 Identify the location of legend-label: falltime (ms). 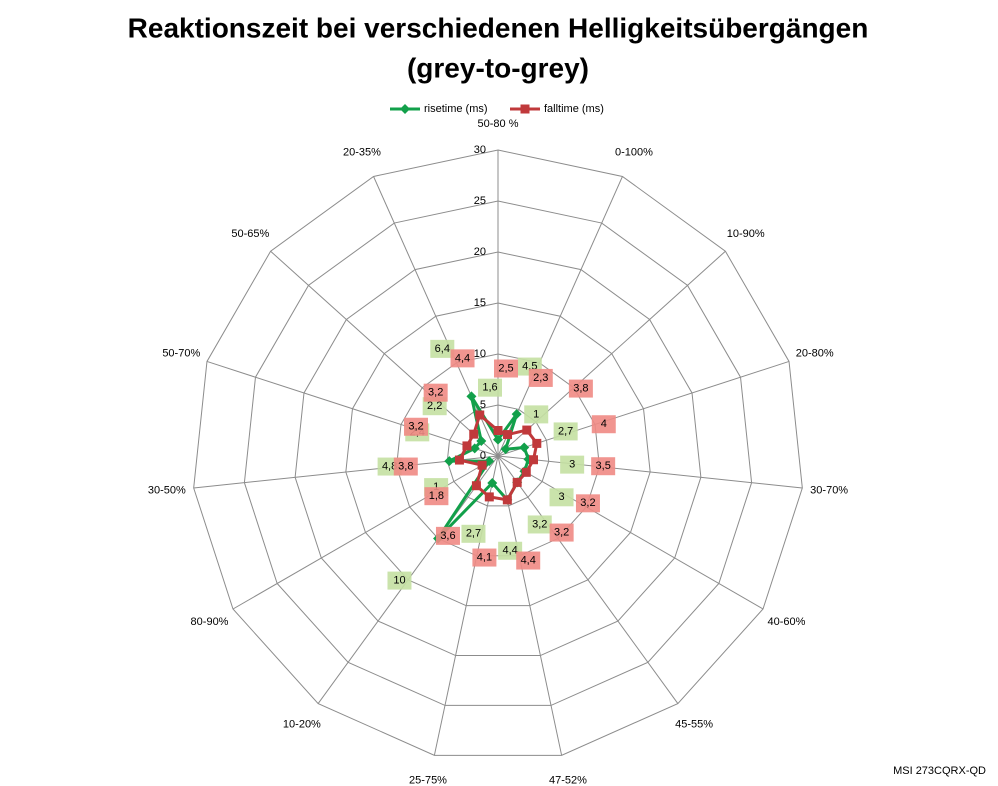
(574, 109).